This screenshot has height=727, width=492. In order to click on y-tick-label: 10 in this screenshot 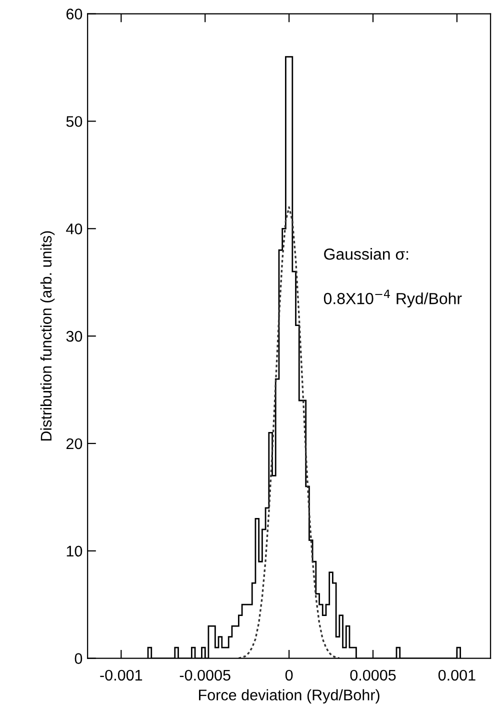, I will do `click(74, 551)`.